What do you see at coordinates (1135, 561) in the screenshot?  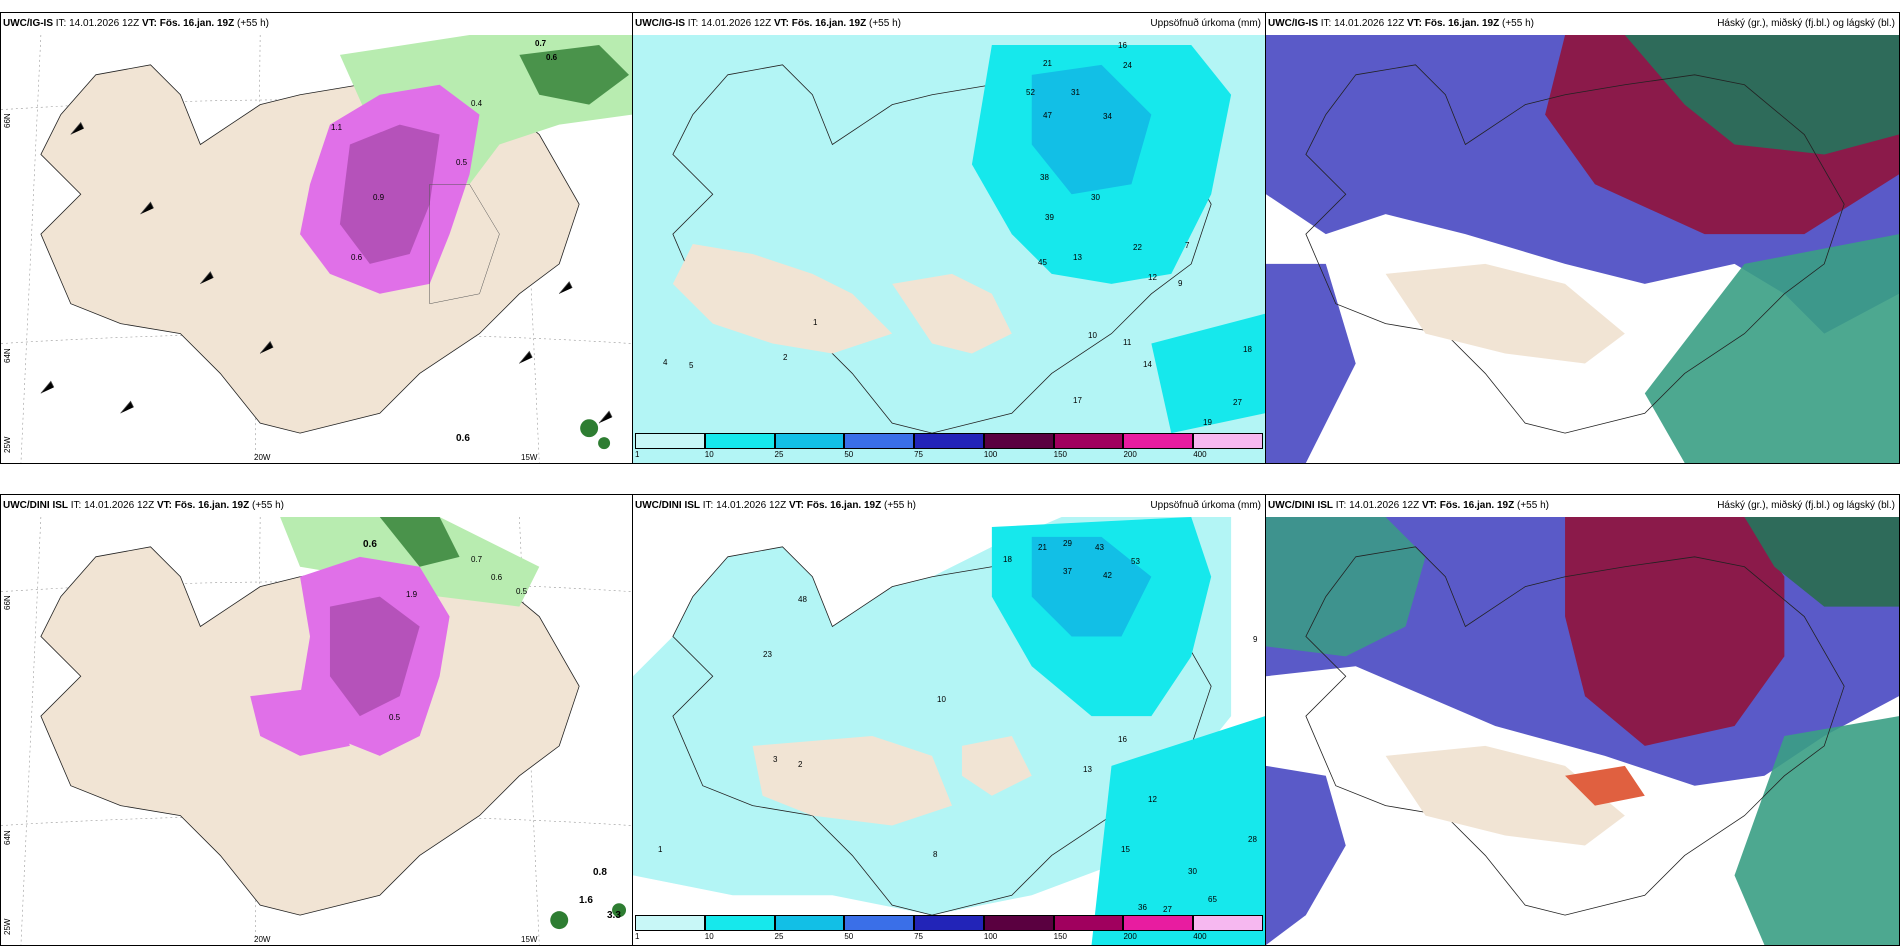 I see `precip-value: 53` at bounding box center [1135, 561].